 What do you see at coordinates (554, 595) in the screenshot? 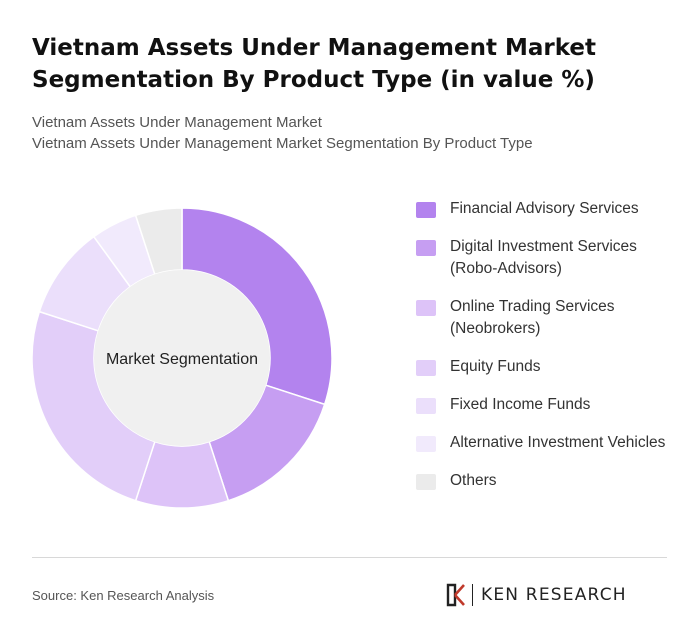
I see `logo-text: KEN RESEARCH` at bounding box center [554, 595].